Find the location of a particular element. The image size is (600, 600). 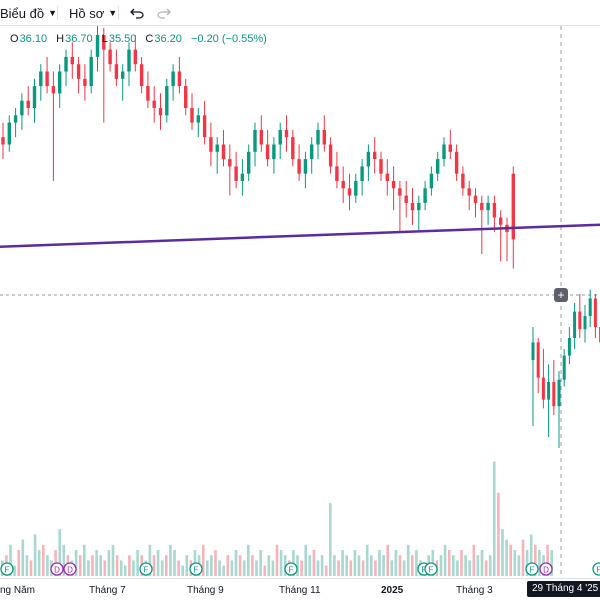

chart-menu-button: Biểu đồ ▼ is located at coordinates (28, 13).